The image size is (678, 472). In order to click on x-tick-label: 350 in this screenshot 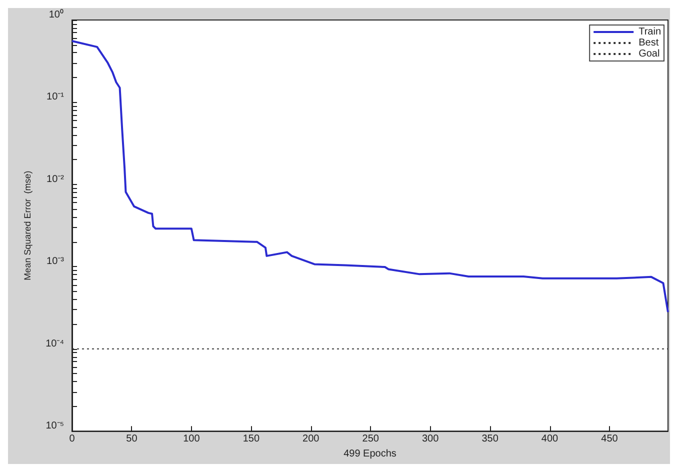, I will do `click(490, 439)`.